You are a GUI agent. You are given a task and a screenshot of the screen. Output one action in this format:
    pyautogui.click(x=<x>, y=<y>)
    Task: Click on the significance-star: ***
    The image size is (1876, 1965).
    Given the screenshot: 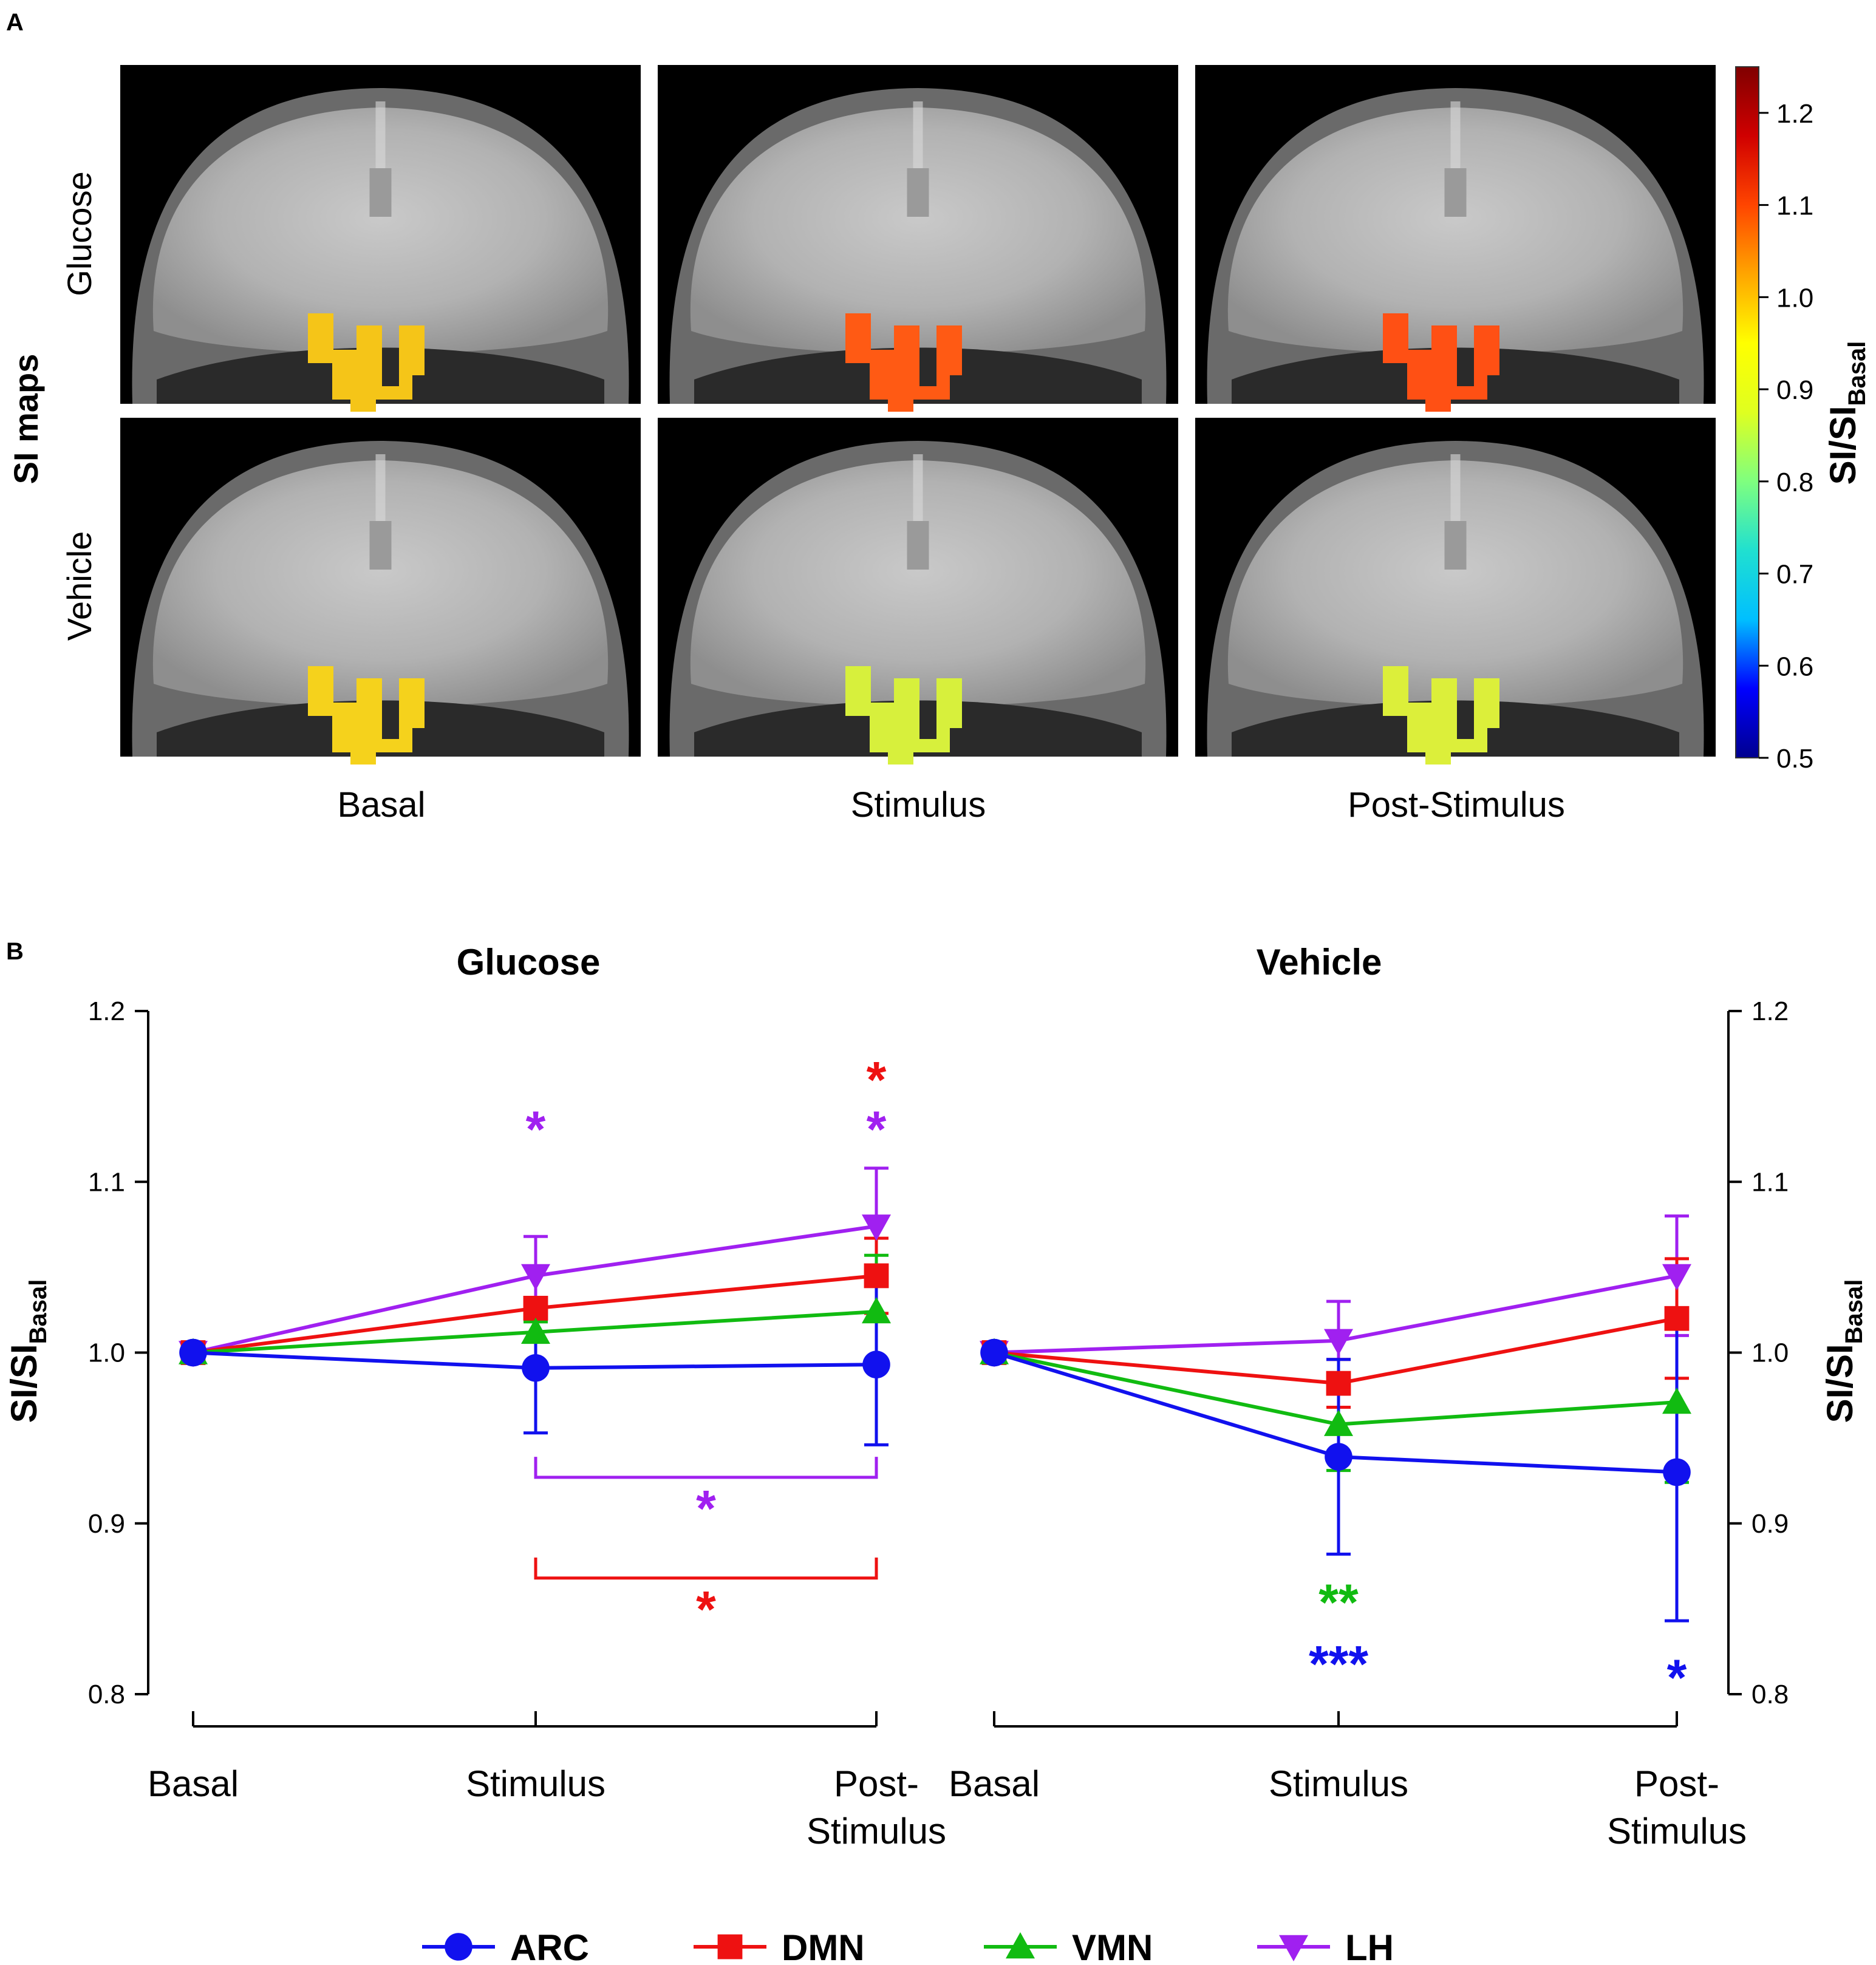 What is the action you would take?
    pyautogui.click(x=1338, y=1663)
    